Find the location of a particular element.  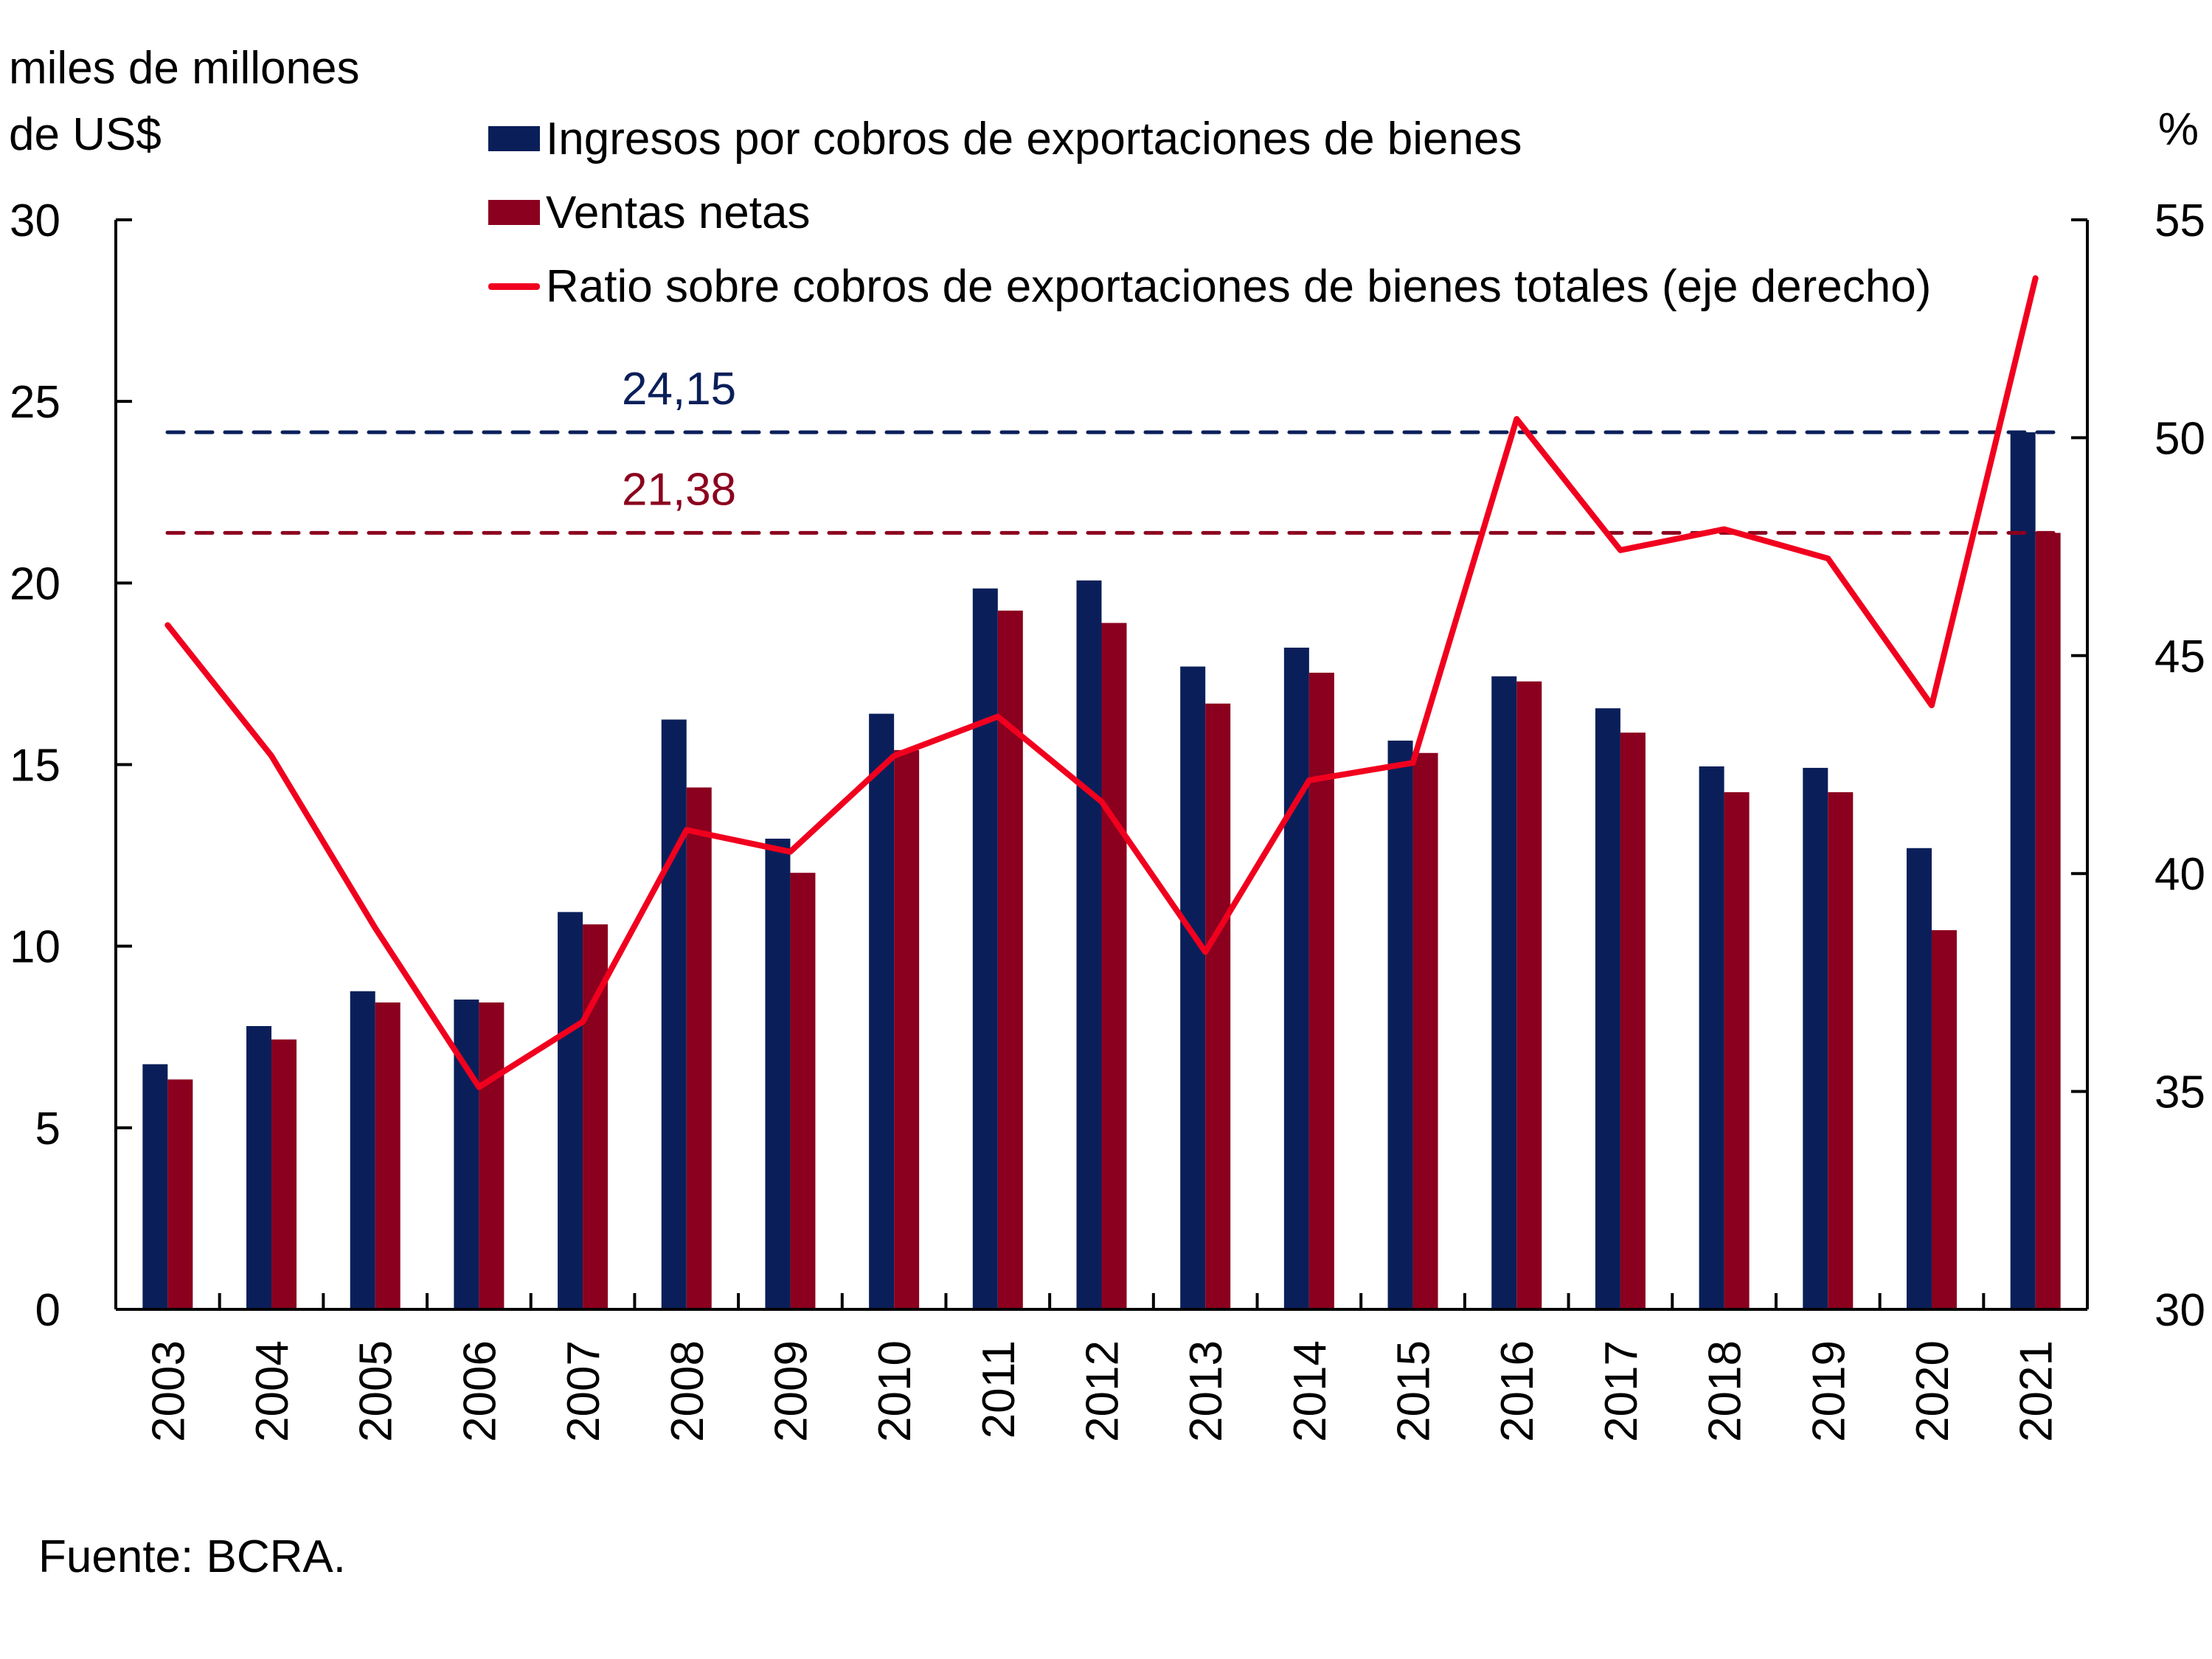

legend-item-ventas: Ventas netas is located at coordinates (1210, 212).